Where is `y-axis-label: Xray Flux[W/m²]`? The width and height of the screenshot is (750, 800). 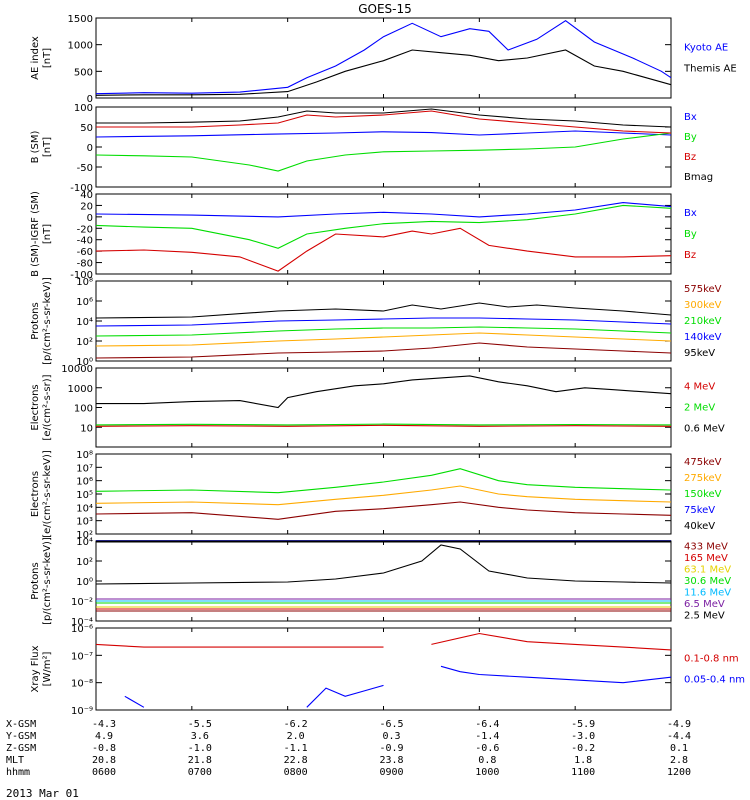
y-axis-label: Xray Flux[W/m²] is located at coordinates (41, 668).